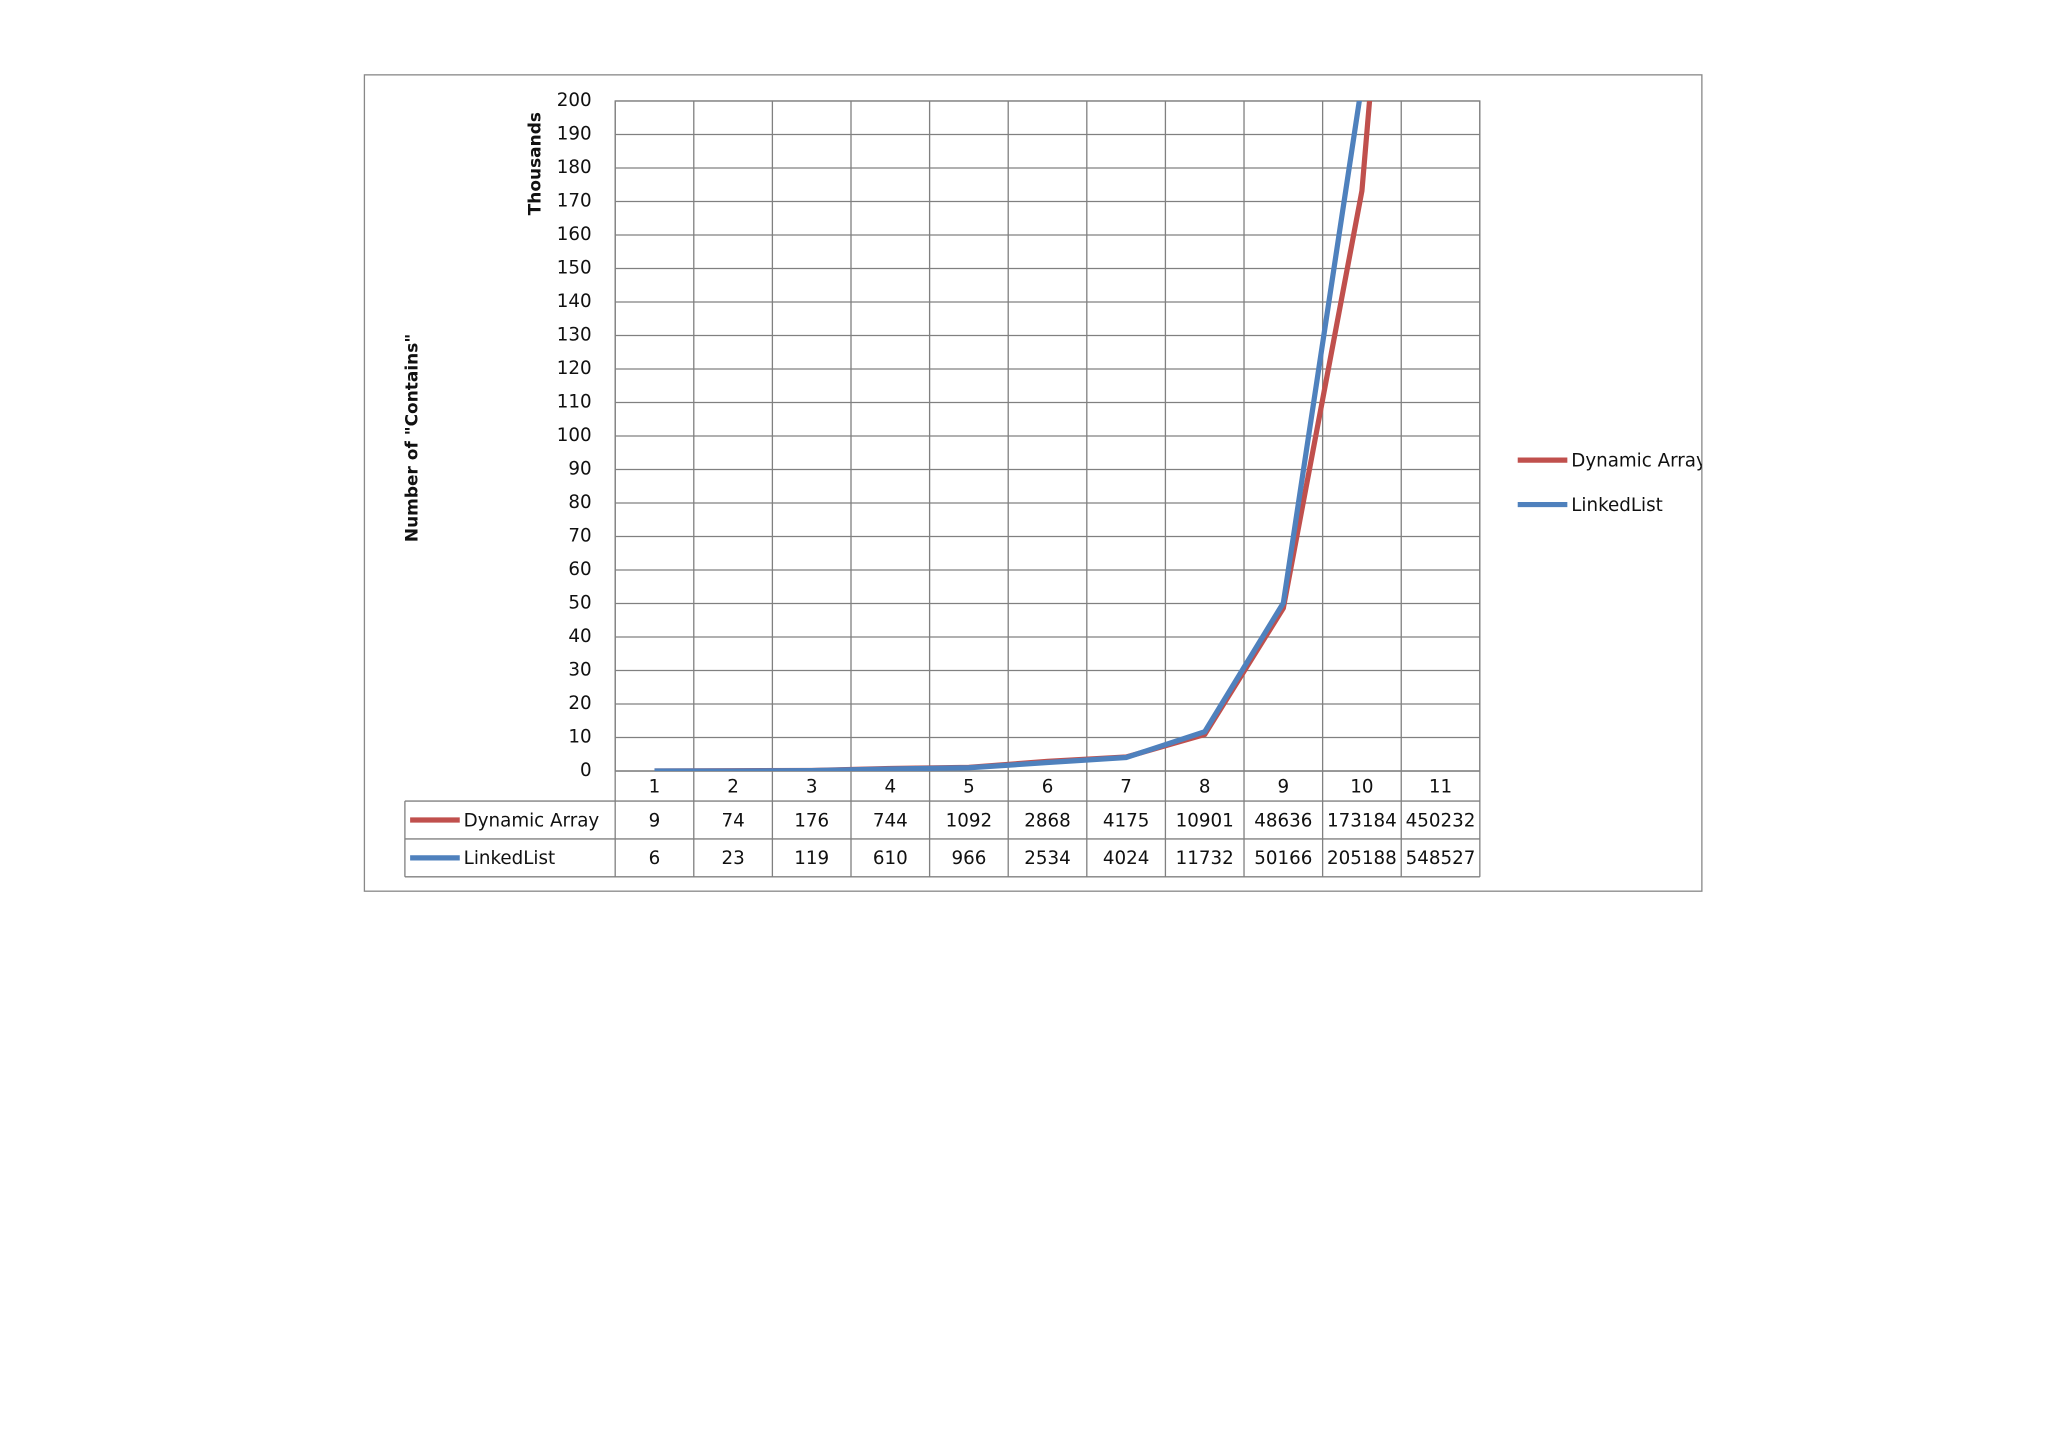 The height and width of the screenshot is (1448, 2048). I want to click on x-tick-label: 11, so click(1440, 786).